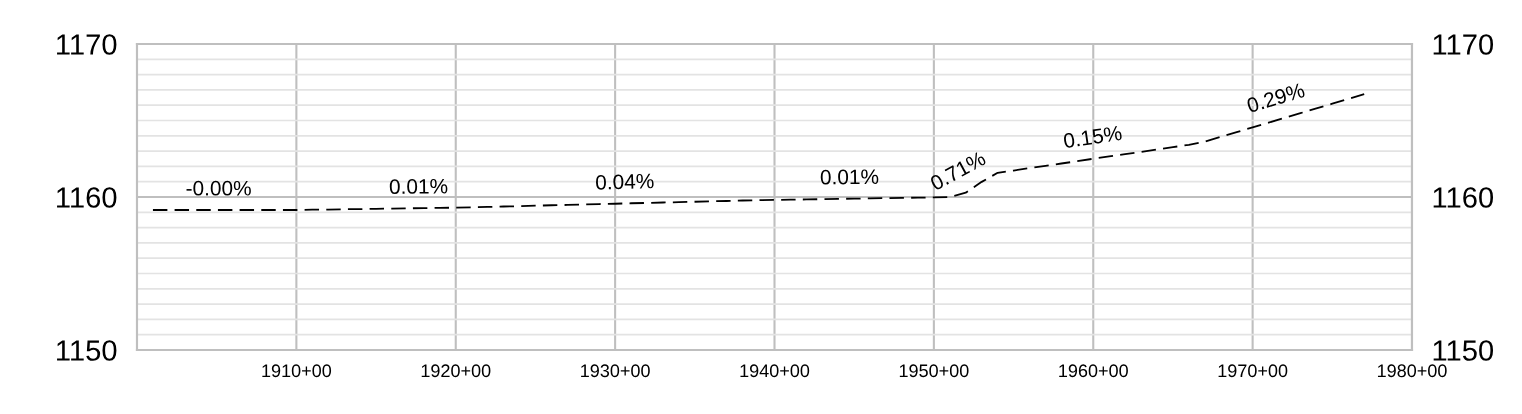 The height and width of the screenshot is (414, 1522). What do you see at coordinates (218, 188) in the screenshot?
I see `annotation: -0.00%` at bounding box center [218, 188].